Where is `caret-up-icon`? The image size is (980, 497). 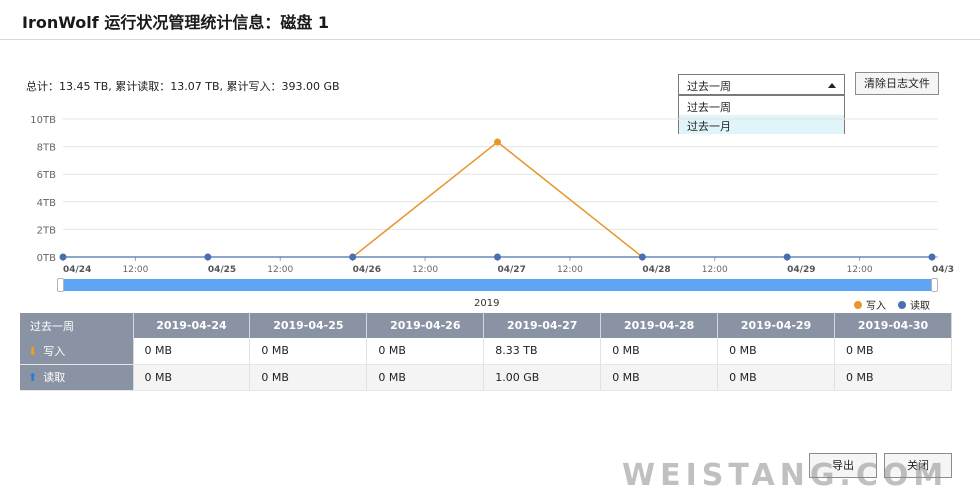 caret-up-icon is located at coordinates (832, 85).